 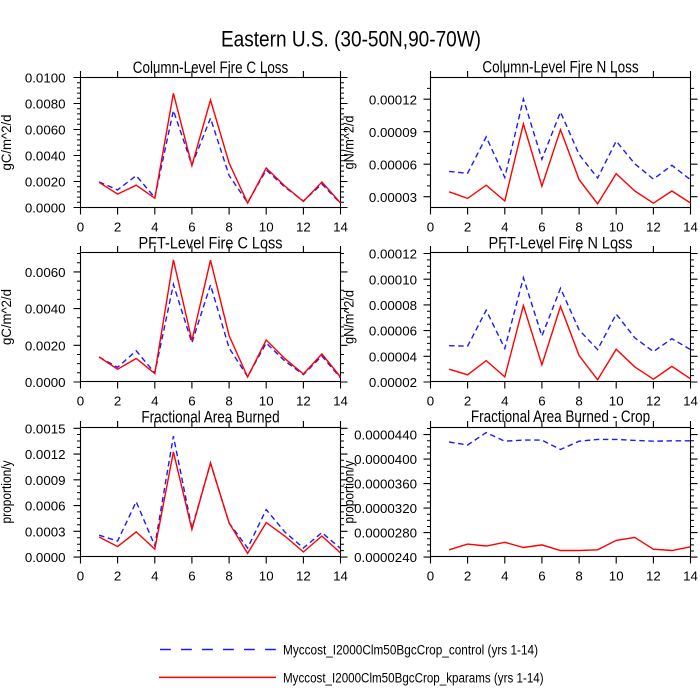 I want to click on svg-text: 0.0015, so click(x=45, y=428).